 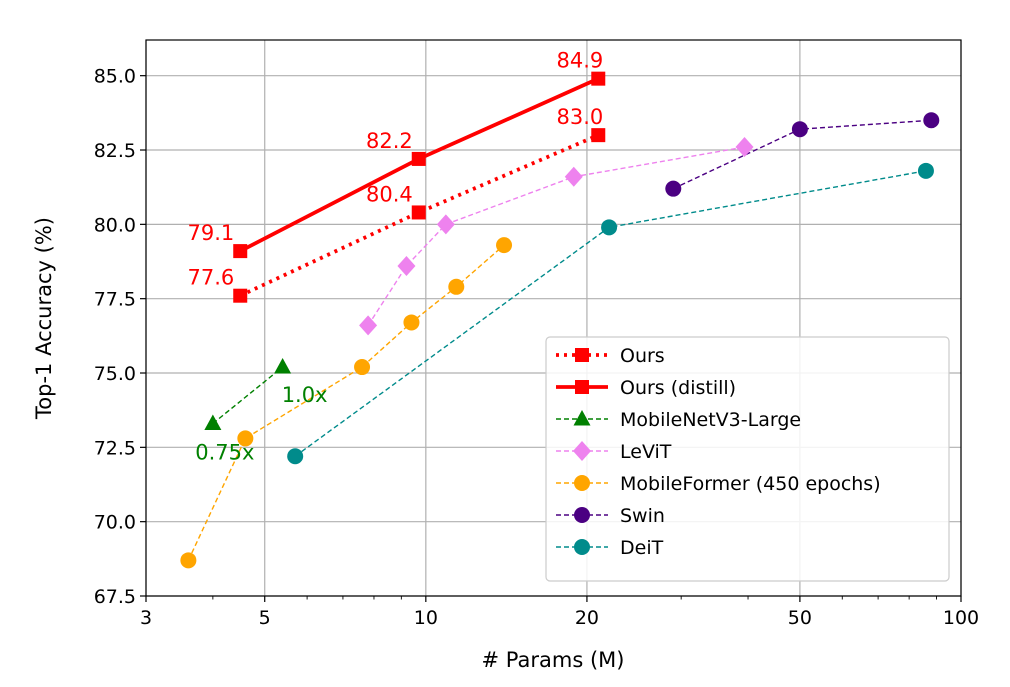 What do you see at coordinates (800, 618) in the screenshot?
I see `x-tick-label: 50` at bounding box center [800, 618].